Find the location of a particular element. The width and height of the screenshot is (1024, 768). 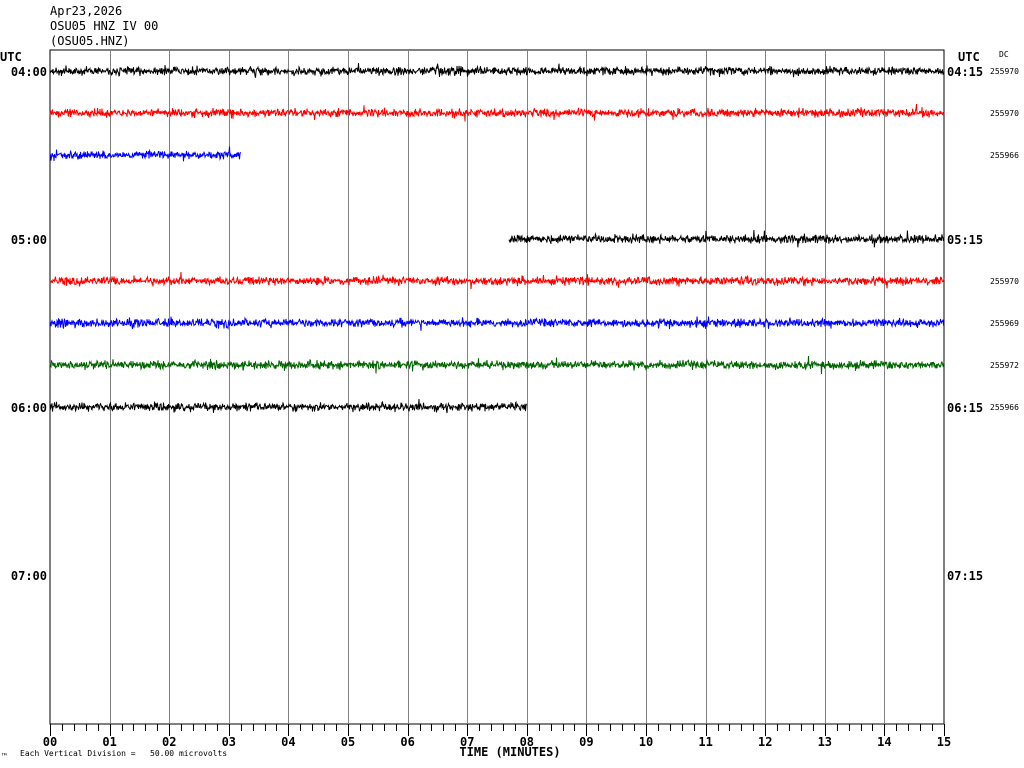

header-date: Apr23,2026 is located at coordinates (86, 11).